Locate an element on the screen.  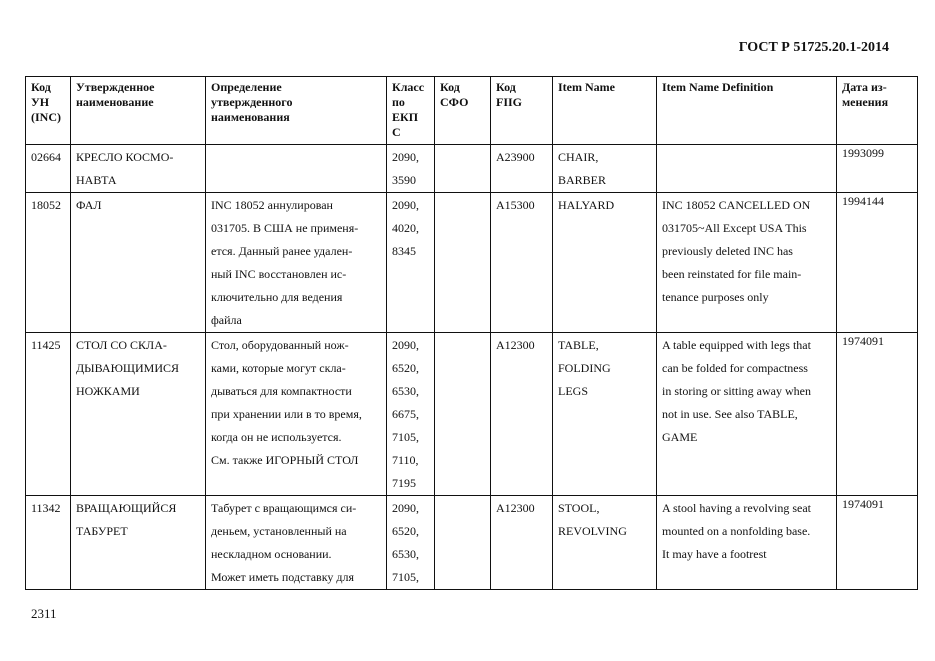
column-header: Код УН (INC) is located at coordinates (48, 110).